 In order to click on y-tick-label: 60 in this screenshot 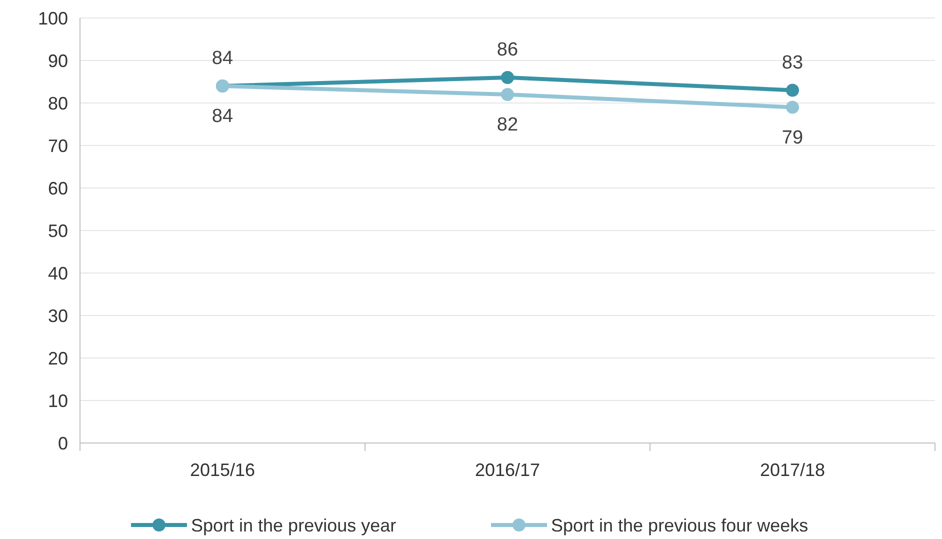, I will do `click(58, 188)`.